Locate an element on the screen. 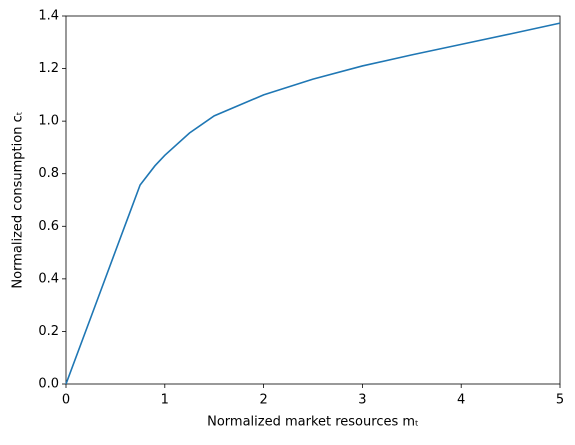 The image size is (575, 445). x-tick-label: 2 is located at coordinates (263, 400).